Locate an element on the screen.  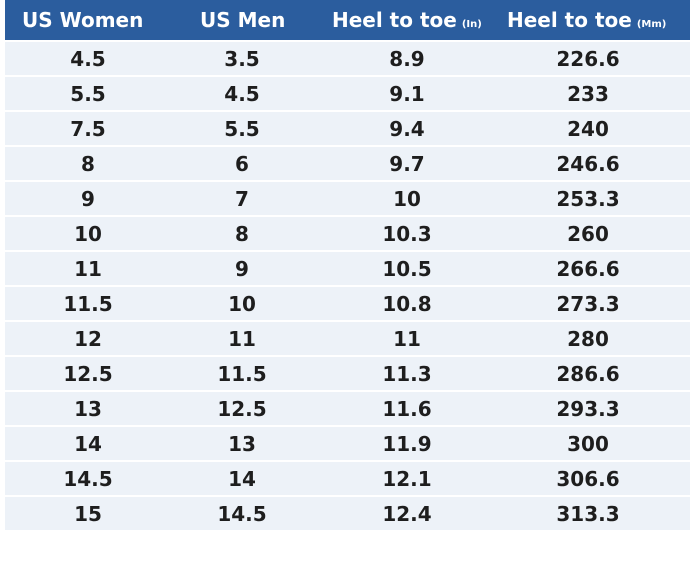
table-cell: 7 is located at coordinates (242, 199).